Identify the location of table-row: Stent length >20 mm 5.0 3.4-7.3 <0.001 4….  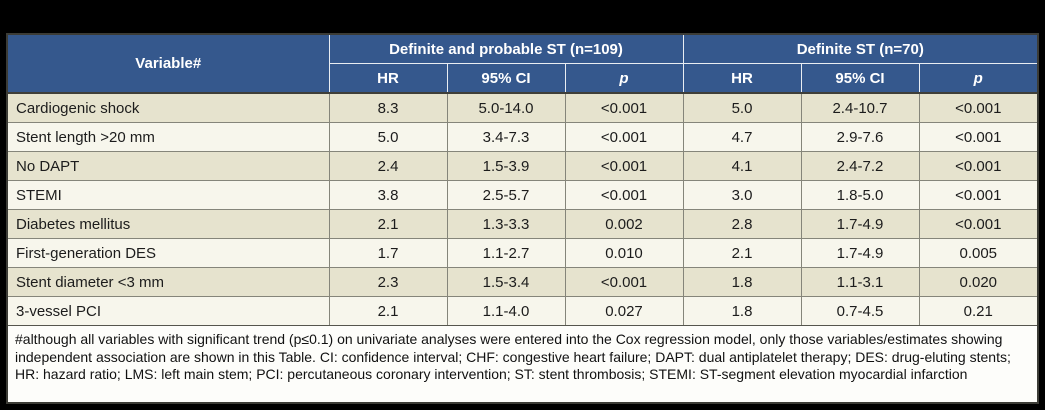
(523, 137).